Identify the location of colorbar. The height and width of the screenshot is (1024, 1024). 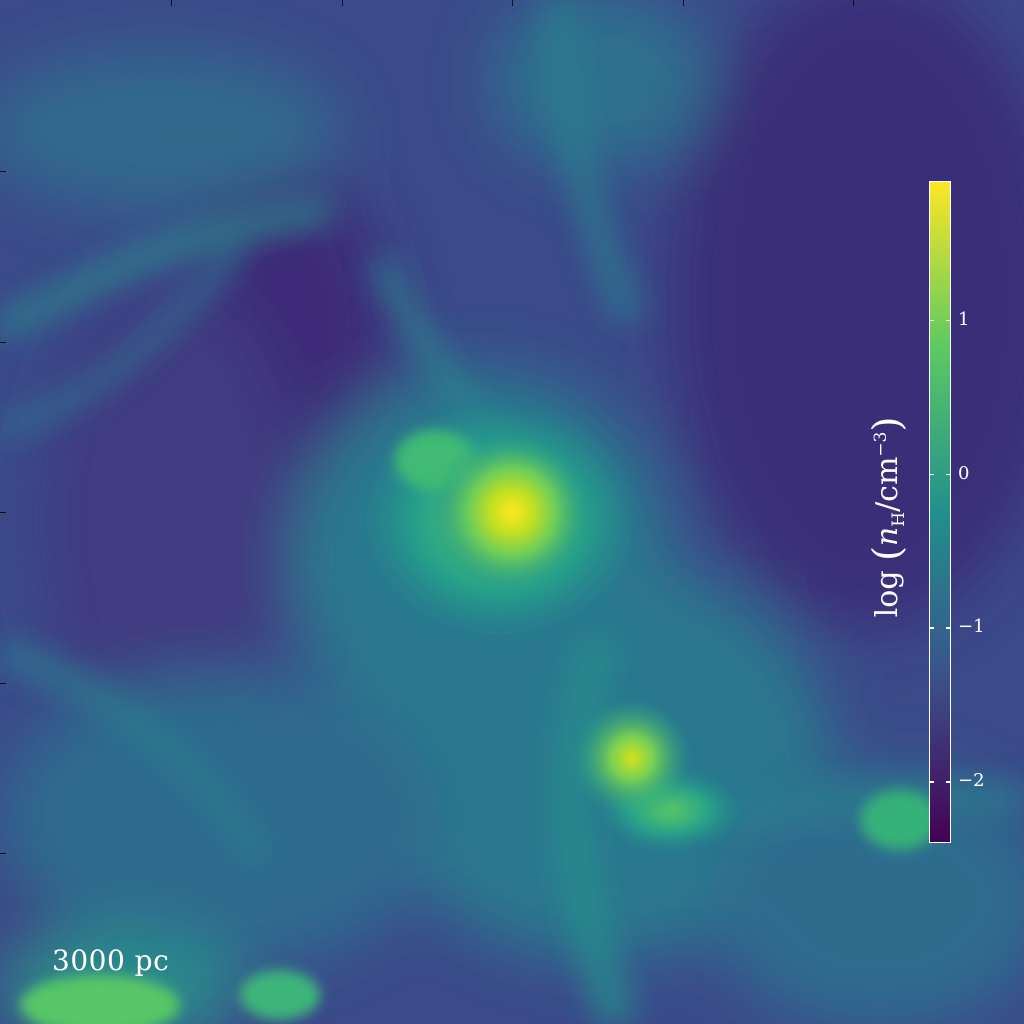
(940, 512).